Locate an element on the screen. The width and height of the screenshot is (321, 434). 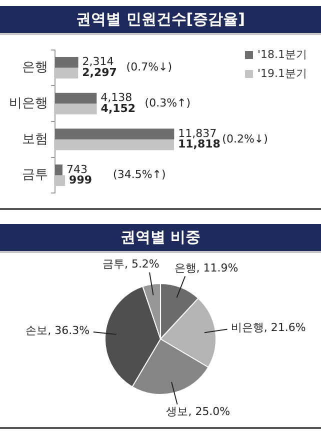
y-tick-label: 은행 is located at coordinates (35, 68).